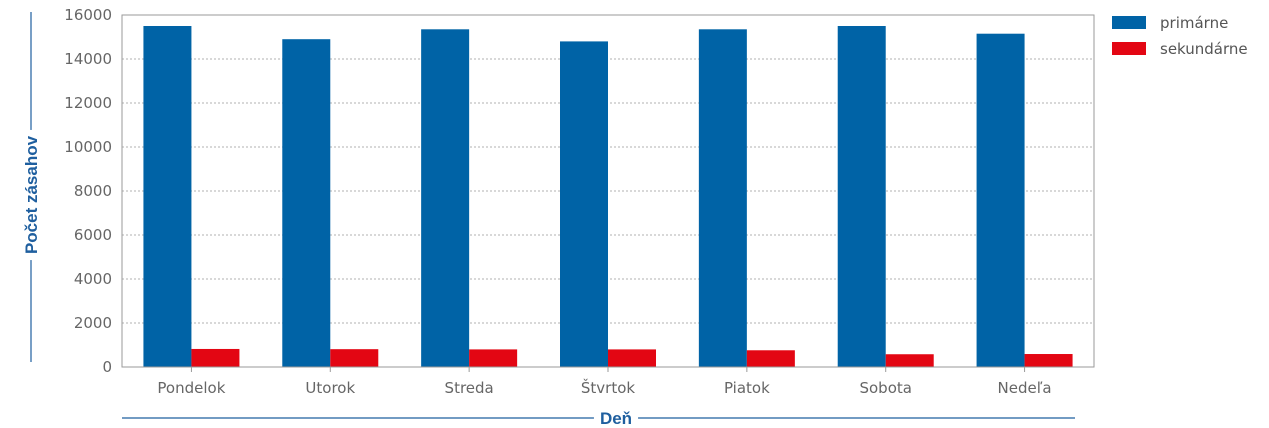 The image size is (1269, 428). Describe the element at coordinates (598, 418) in the screenshot. I see `x-axis-title-group: Deň` at that location.